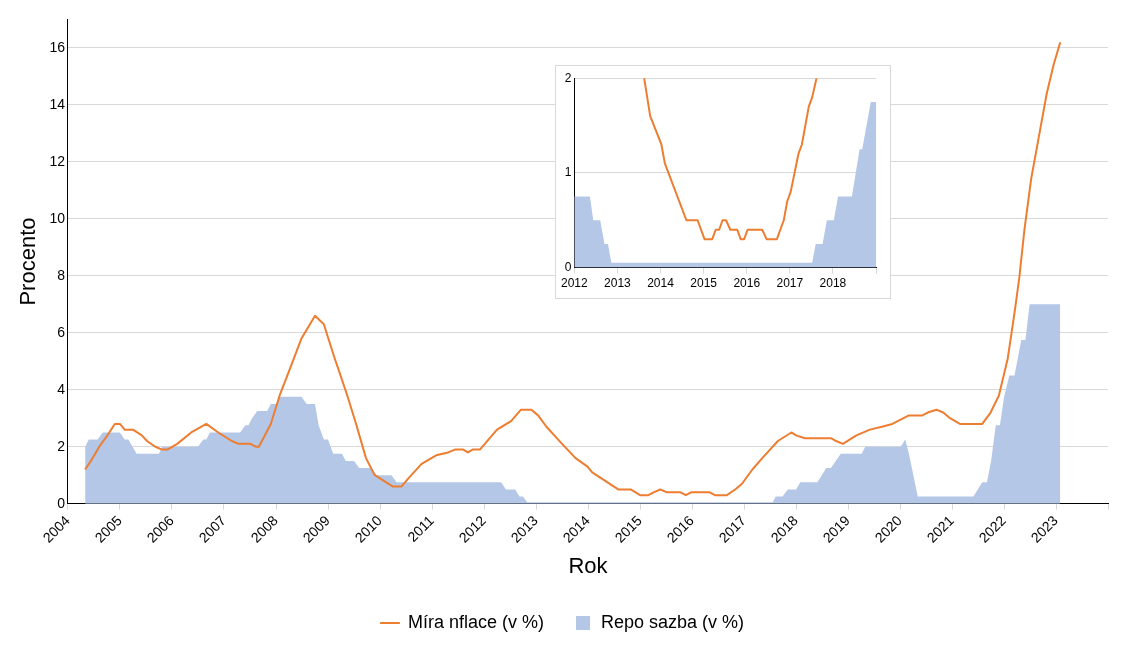  Describe the element at coordinates (833, 283) in the screenshot. I see `x-tick-label: 2018` at that location.